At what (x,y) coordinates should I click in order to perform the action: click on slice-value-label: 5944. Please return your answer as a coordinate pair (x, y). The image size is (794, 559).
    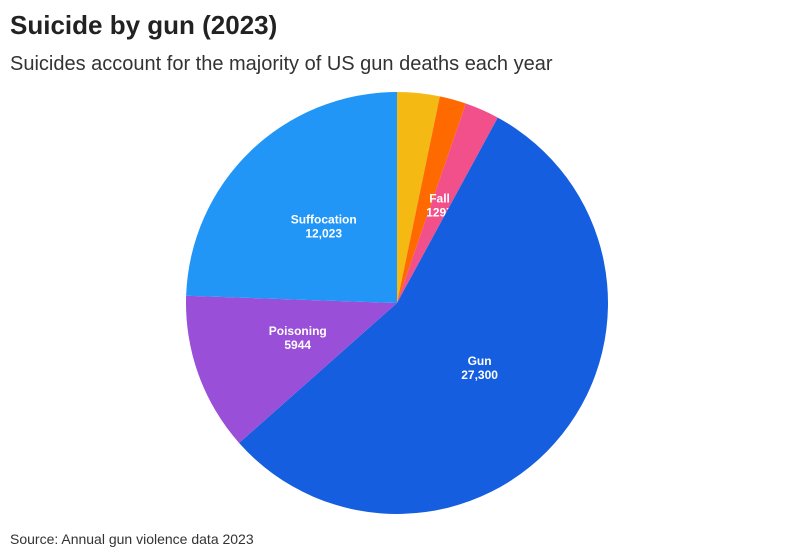
    Looking at the image, I should click on (297, 345).